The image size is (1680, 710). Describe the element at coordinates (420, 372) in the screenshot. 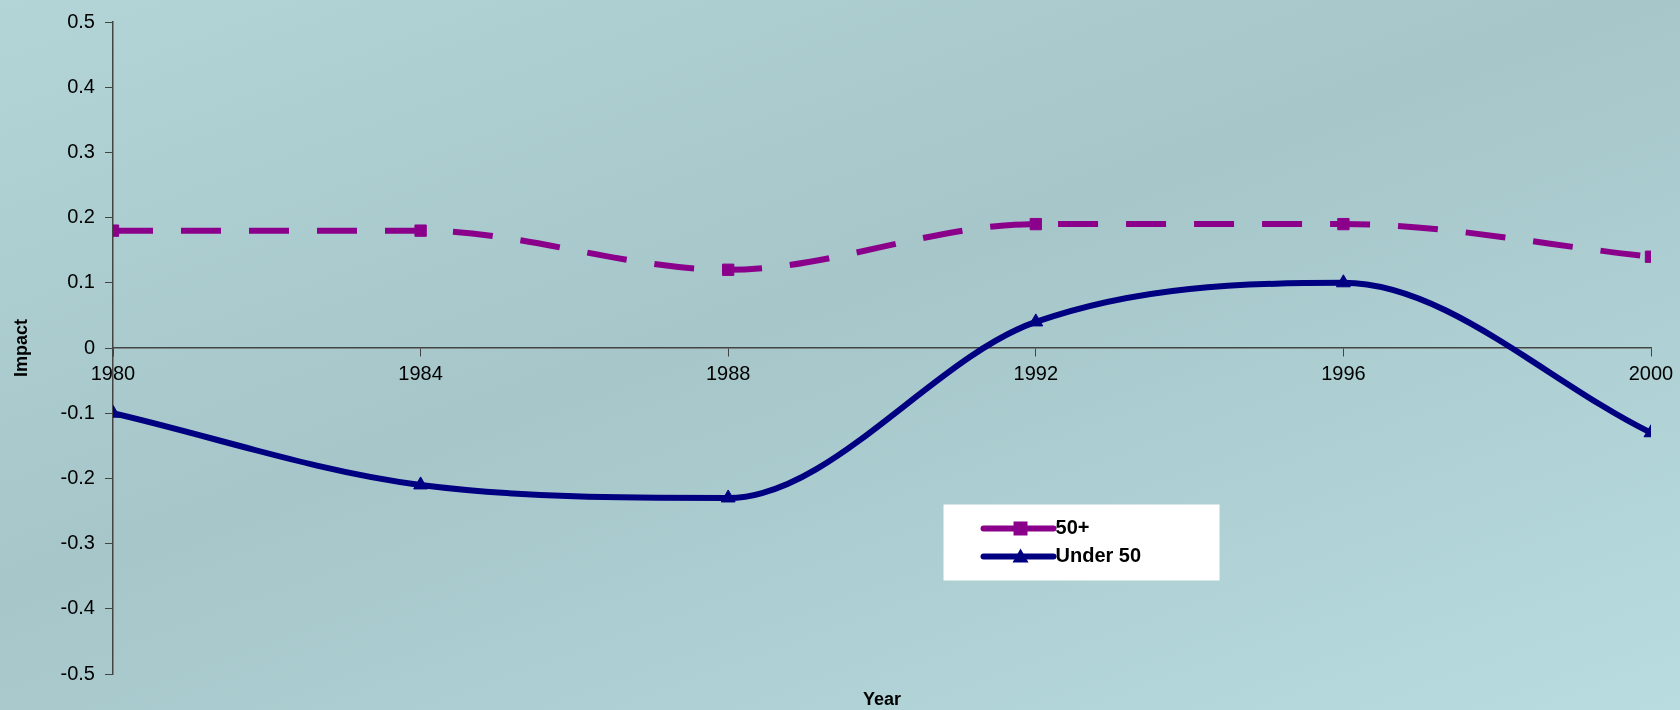

I see `x-tick-label: 1984` at that location.